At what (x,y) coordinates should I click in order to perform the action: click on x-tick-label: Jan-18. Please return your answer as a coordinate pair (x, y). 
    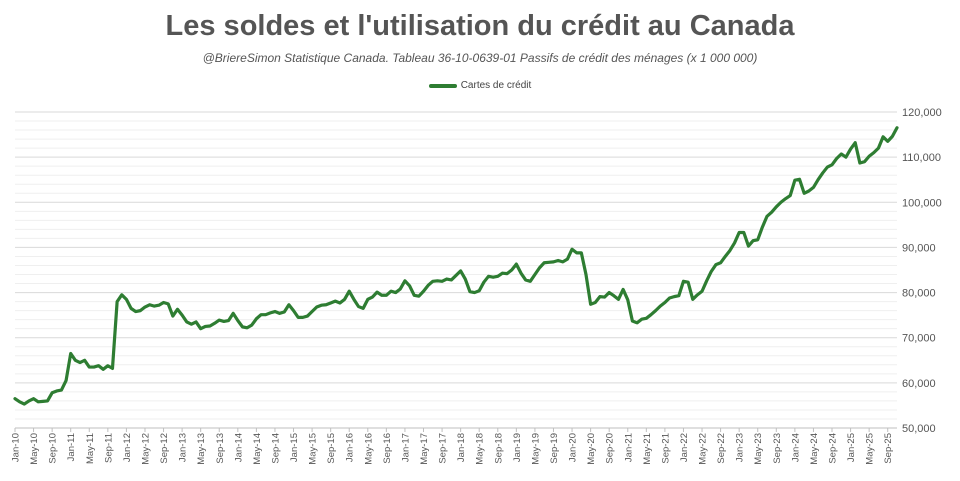
    Looking at the image, I should click on (461, 447).